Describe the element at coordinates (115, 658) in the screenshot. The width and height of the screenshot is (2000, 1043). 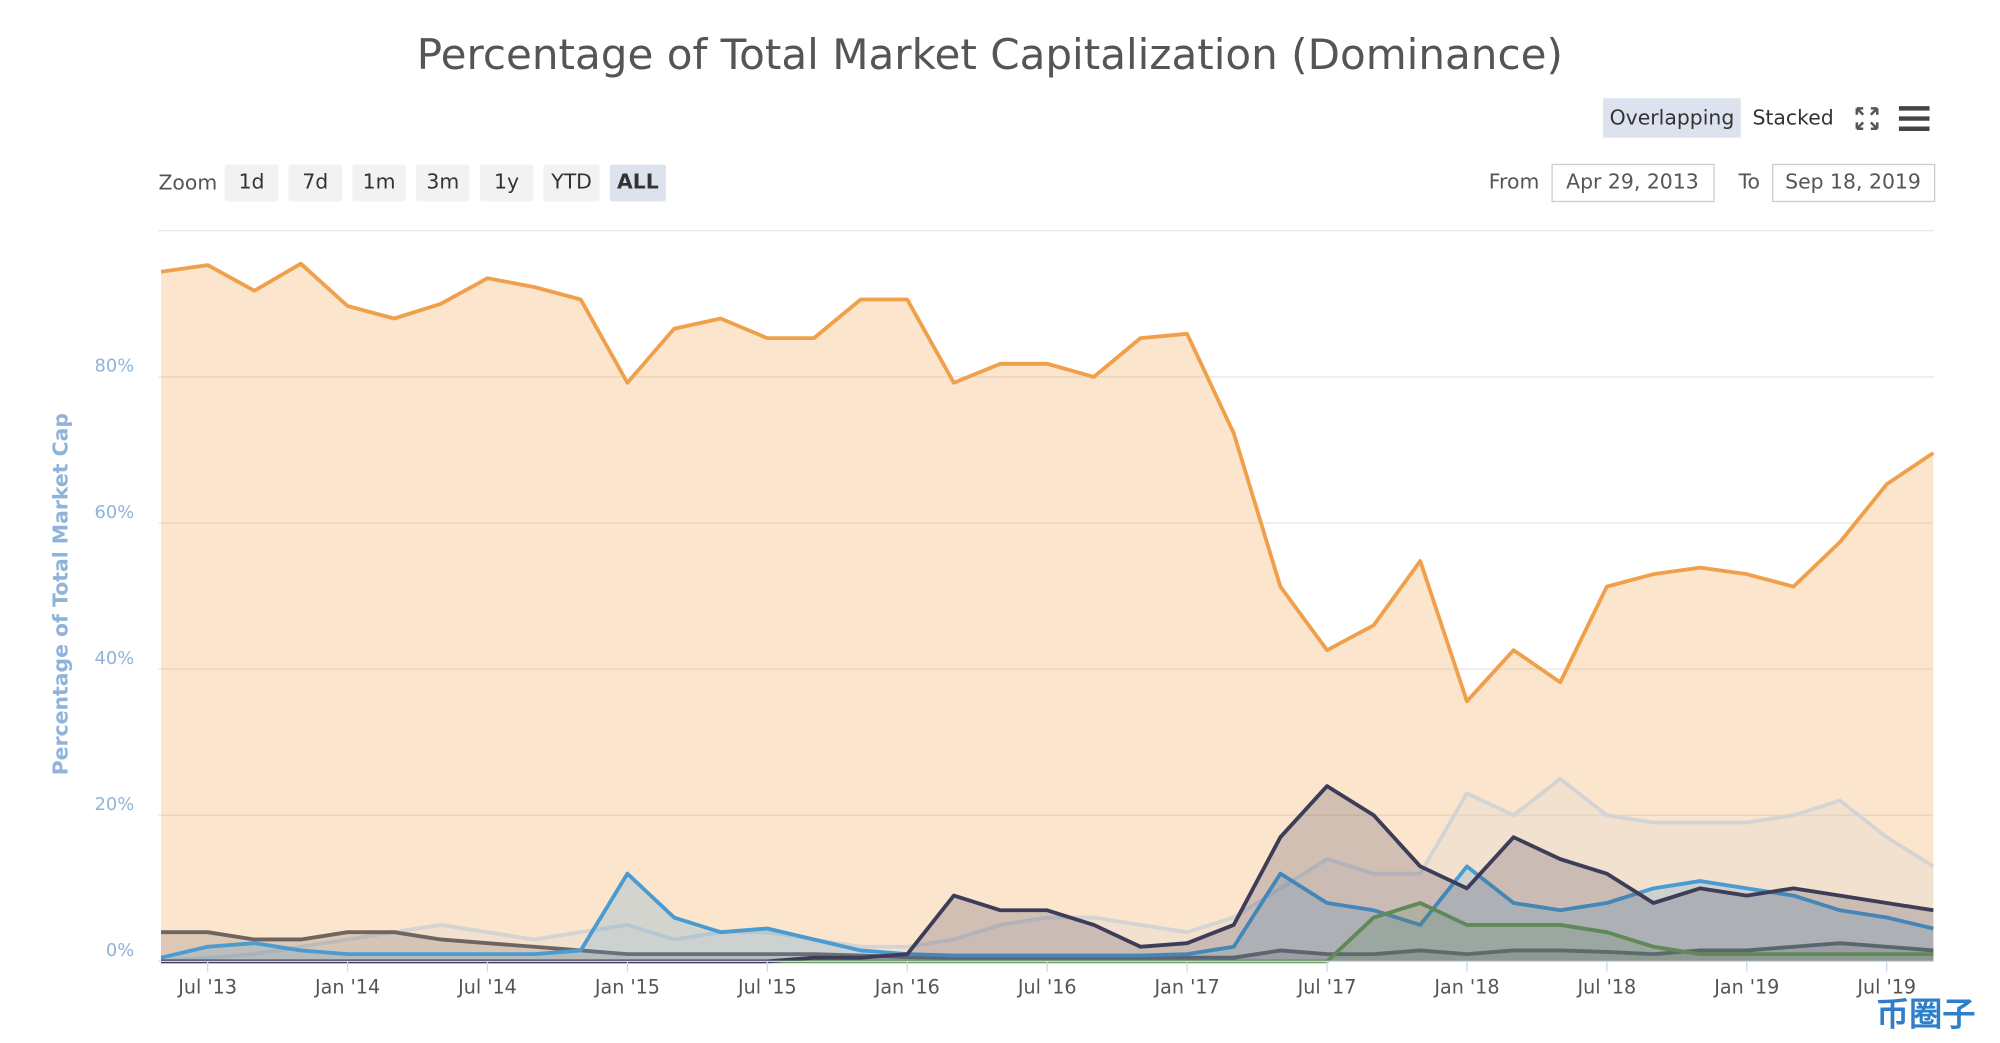
I see `y-tick-label: 40%` at that location.